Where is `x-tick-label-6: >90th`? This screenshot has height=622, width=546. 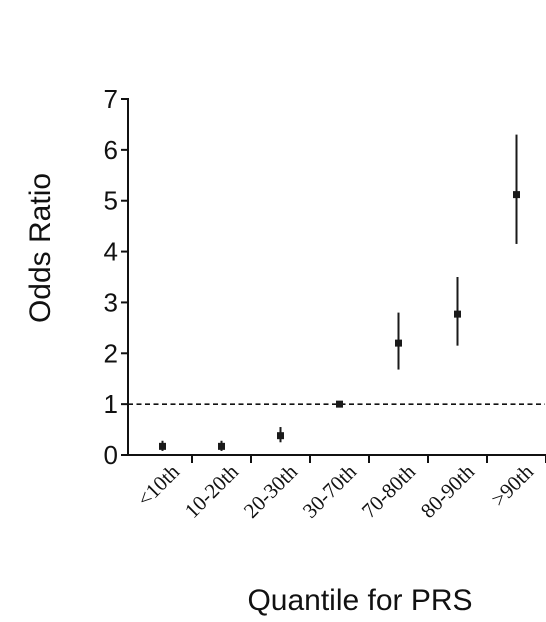
x-tick-label-6: >90th is located at coordinates (512, 485).